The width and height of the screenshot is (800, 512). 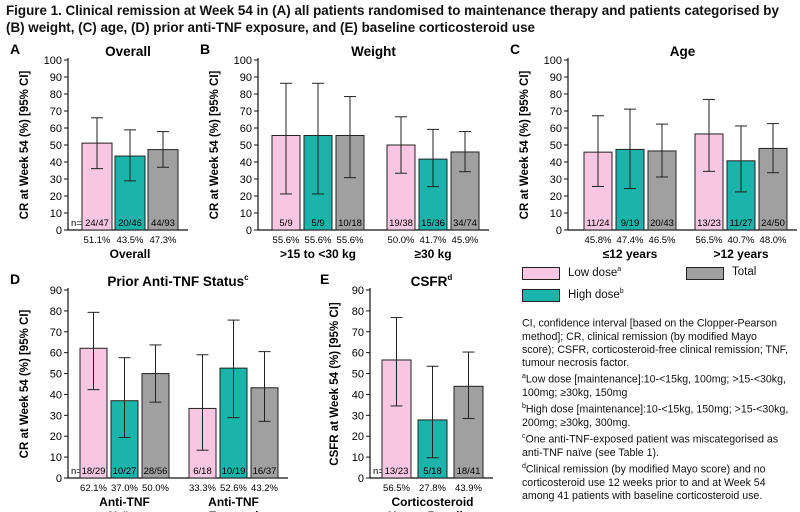 I want to click on n-label: 10/18, so click(x=350, y=223).